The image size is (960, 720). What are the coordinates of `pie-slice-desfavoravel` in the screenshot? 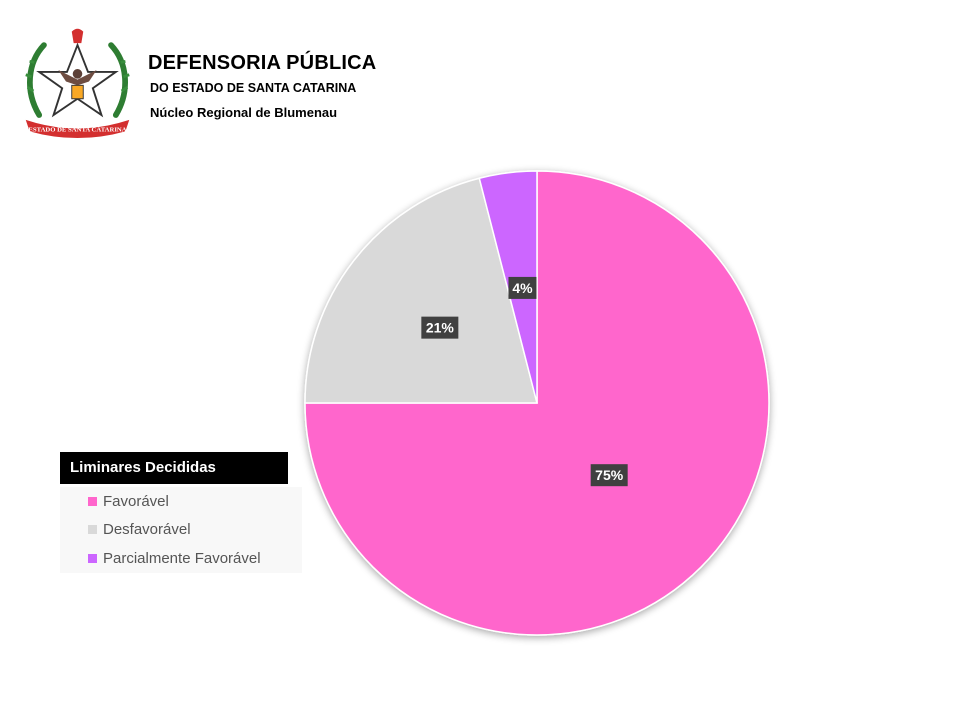 It's located at (421, 290).